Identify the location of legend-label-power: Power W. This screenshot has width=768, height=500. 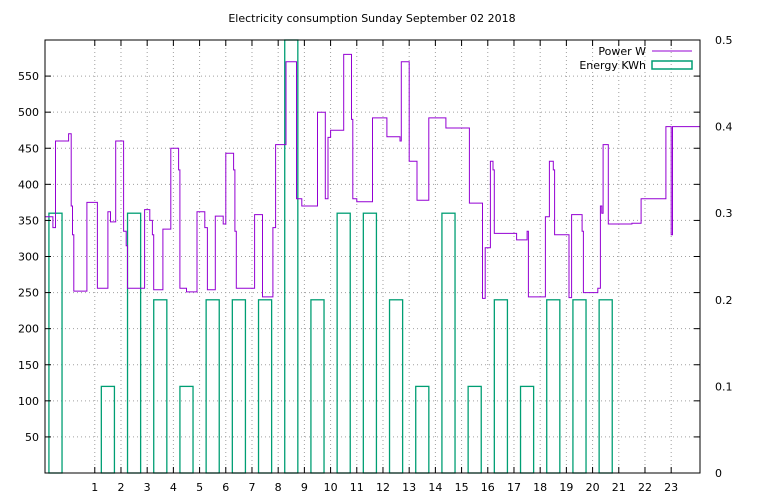
(622, 51).